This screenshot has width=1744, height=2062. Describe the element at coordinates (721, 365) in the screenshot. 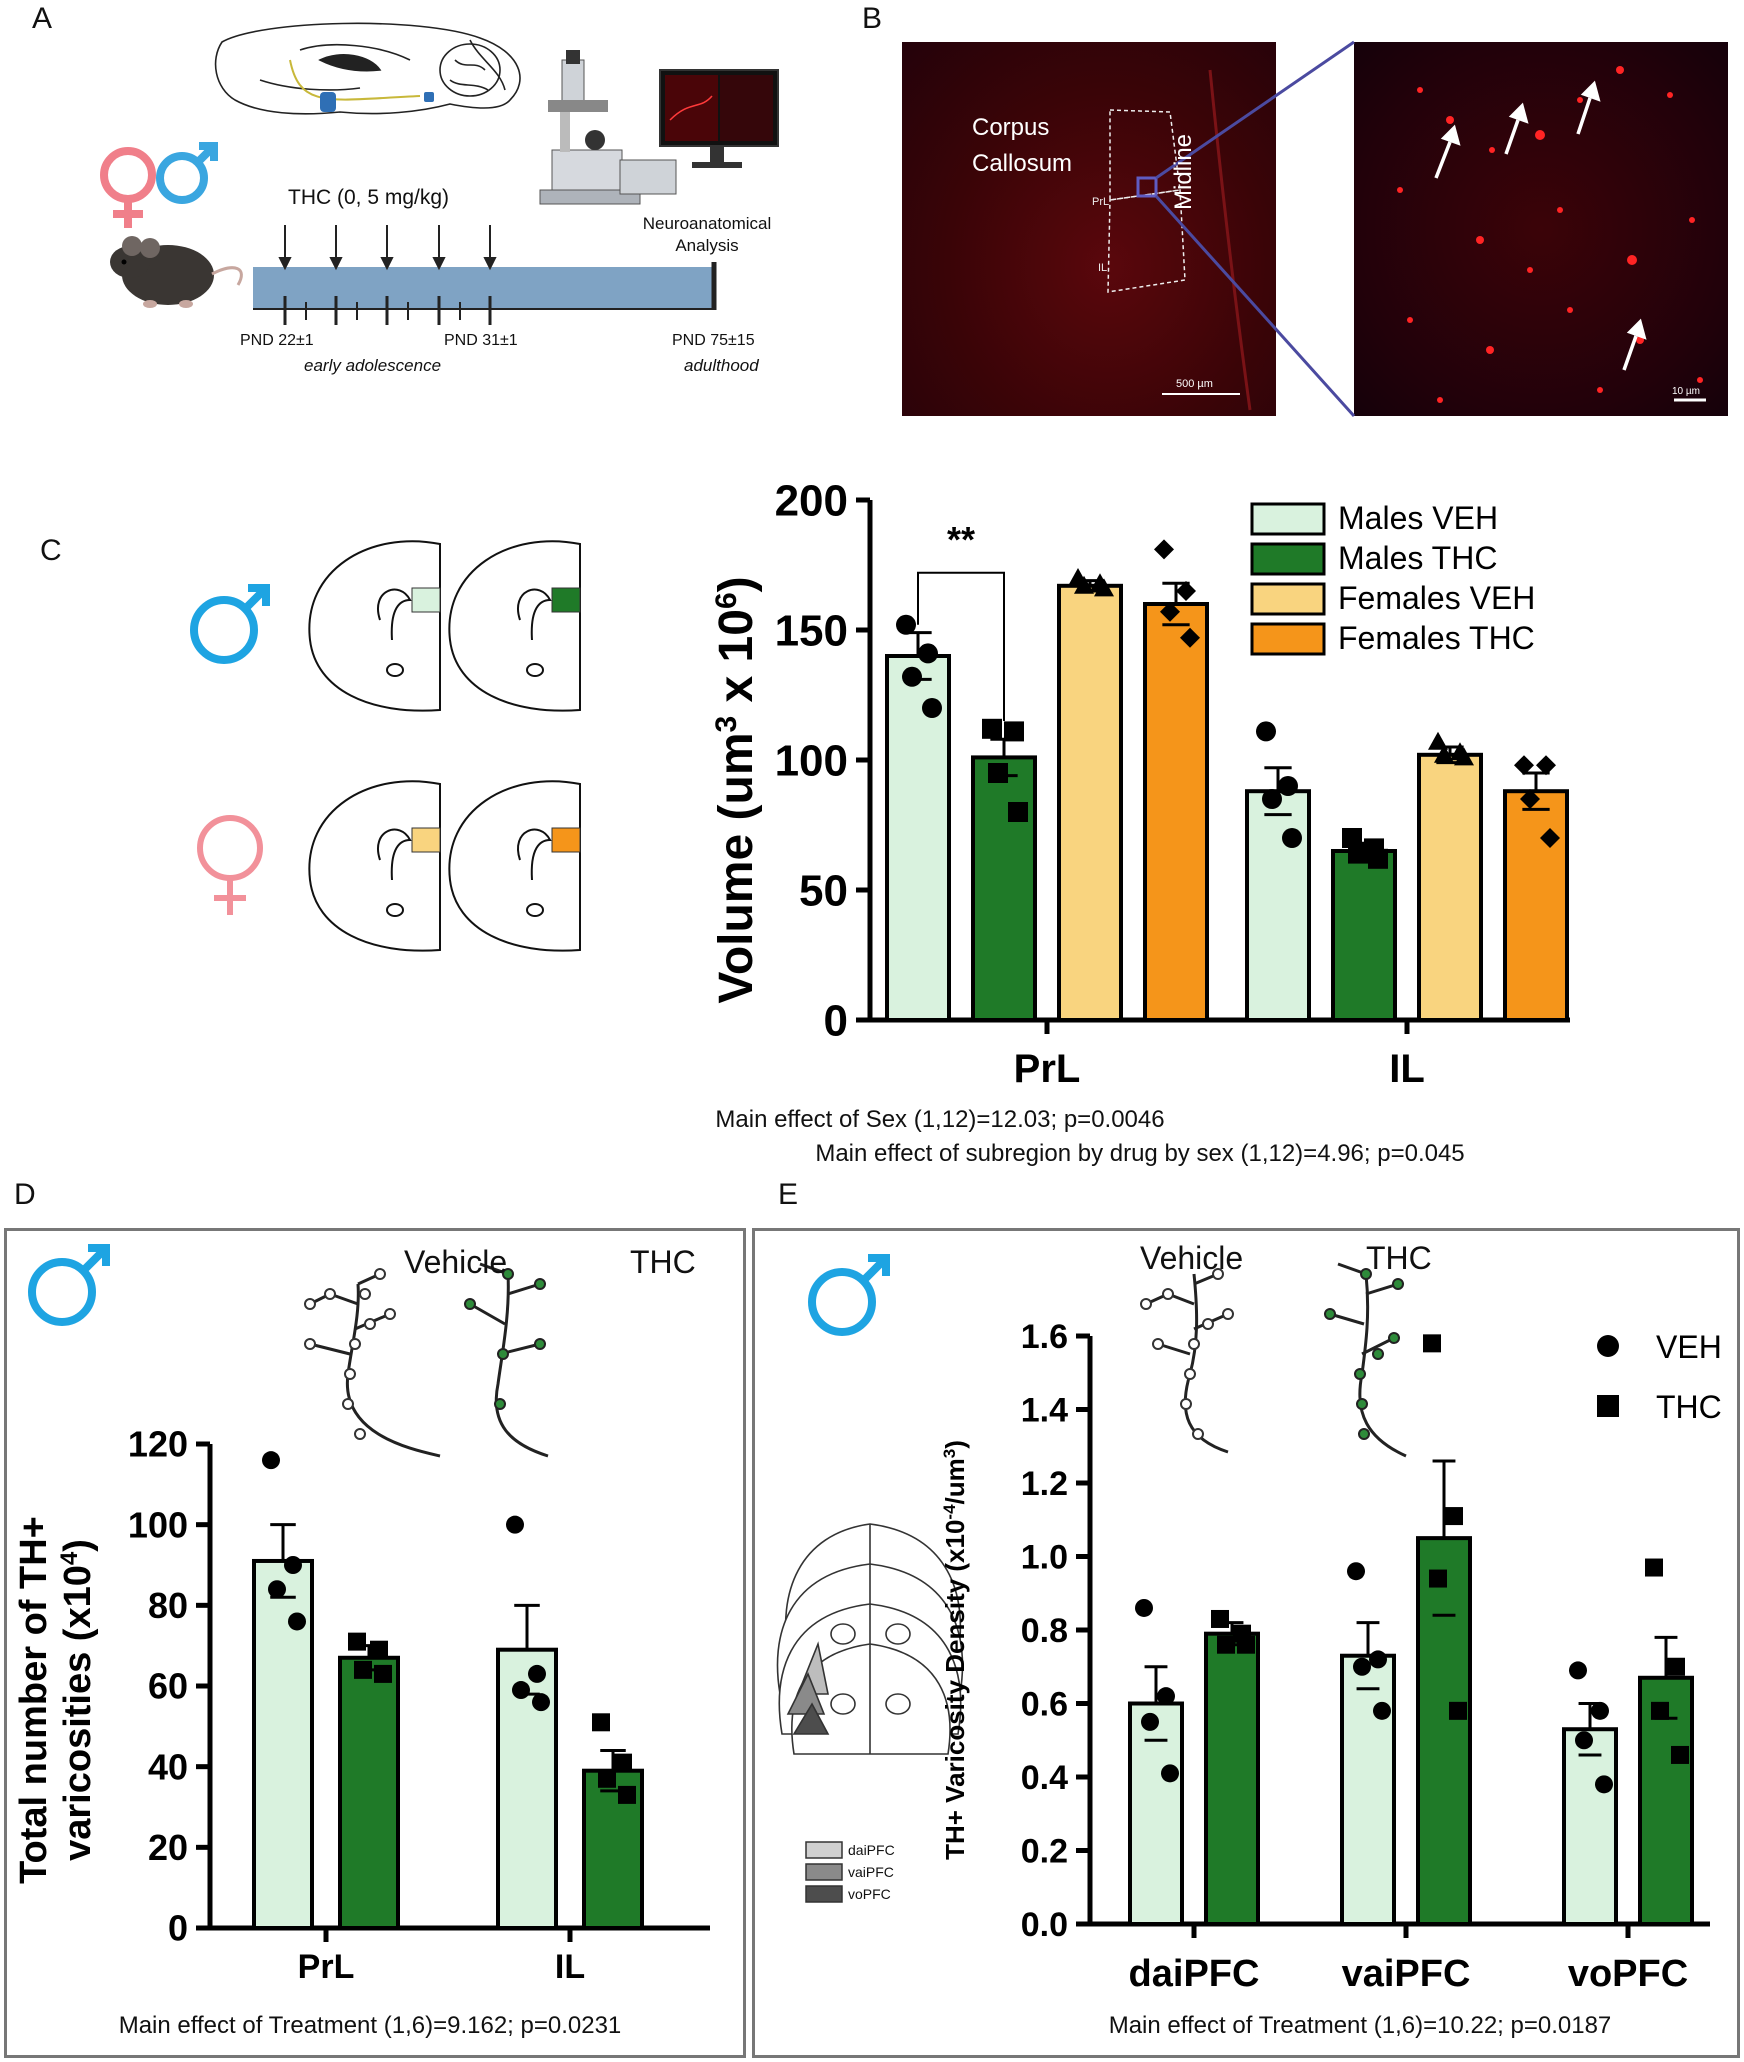

I see `stage-adult-label: adulthood` at that location.